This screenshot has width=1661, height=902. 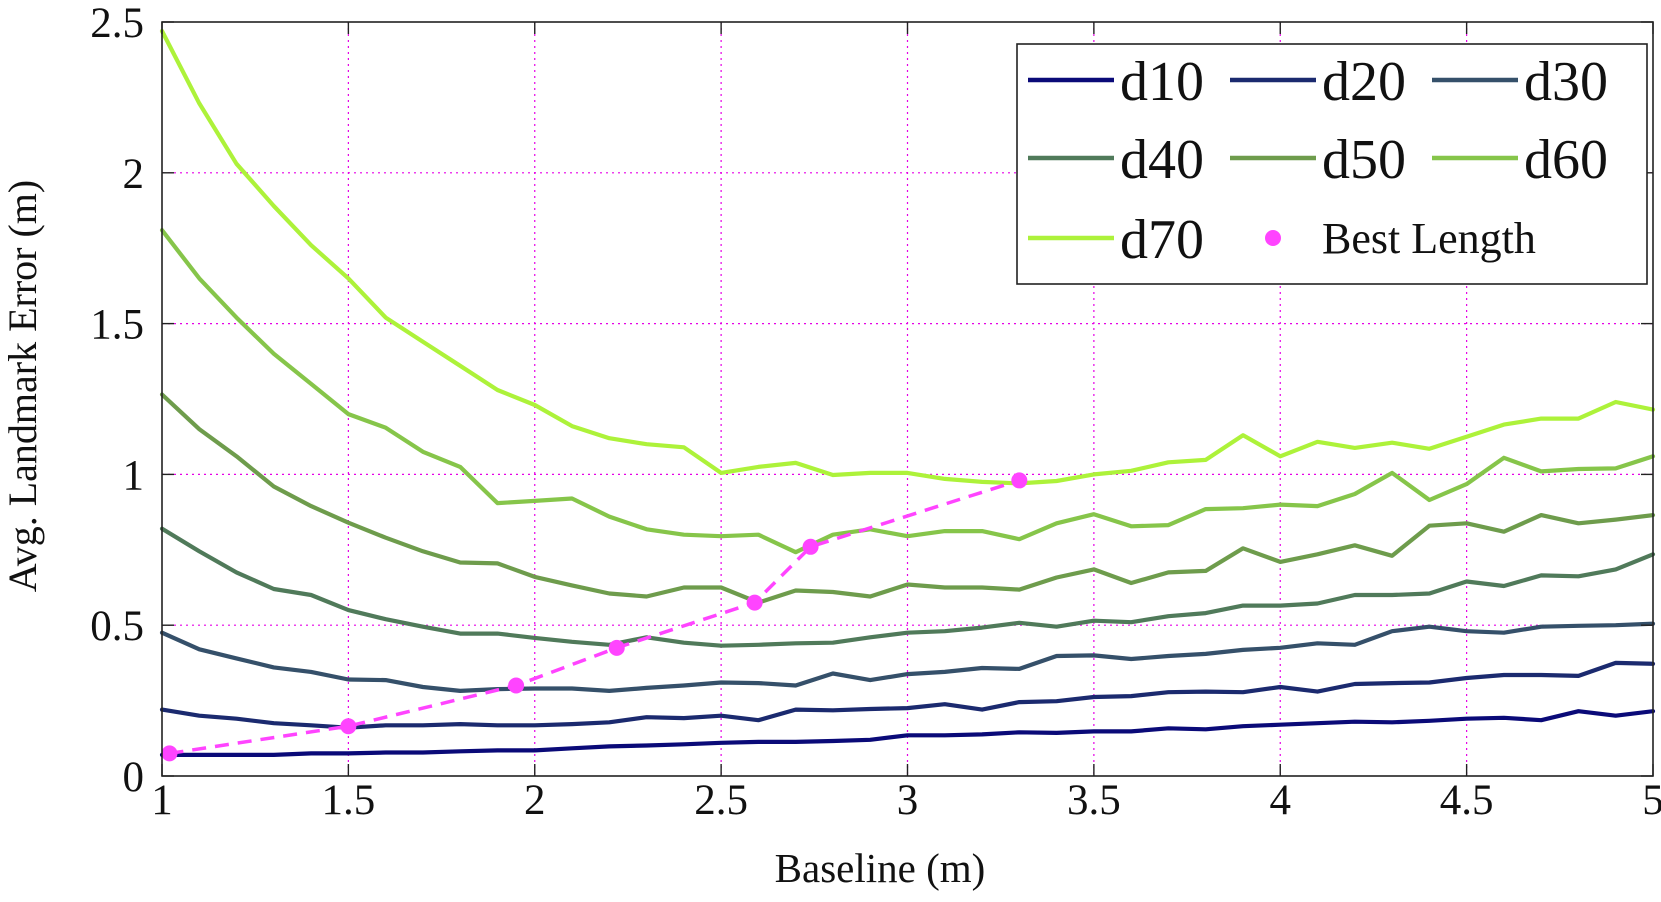 What do you see at coordinates (1566, 160) in the screenshot?
I see `legend-label-d60: d60` at bounding box center [1566, 160].